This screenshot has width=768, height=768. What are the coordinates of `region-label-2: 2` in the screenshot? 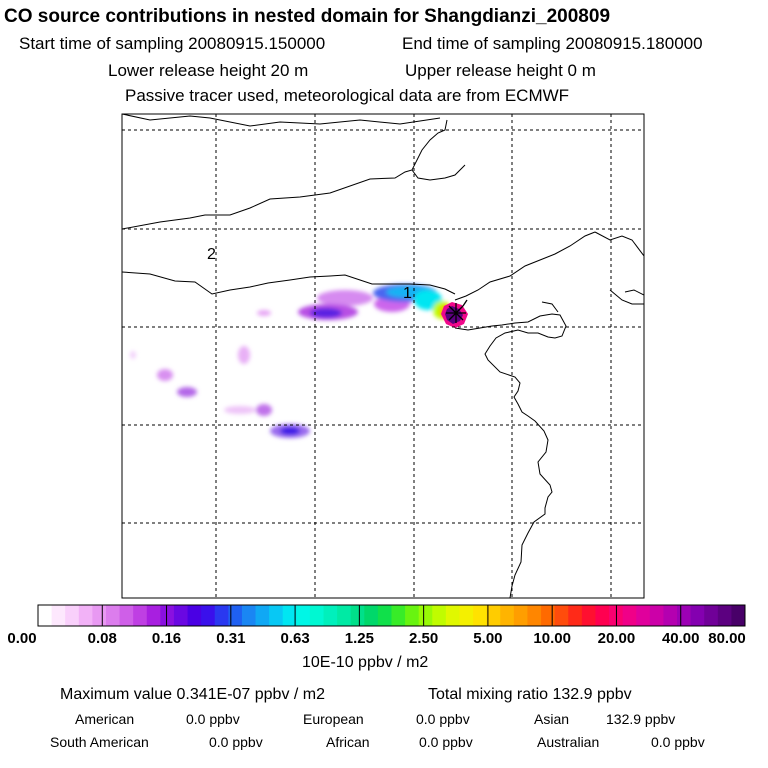 It's located at (211, 254).